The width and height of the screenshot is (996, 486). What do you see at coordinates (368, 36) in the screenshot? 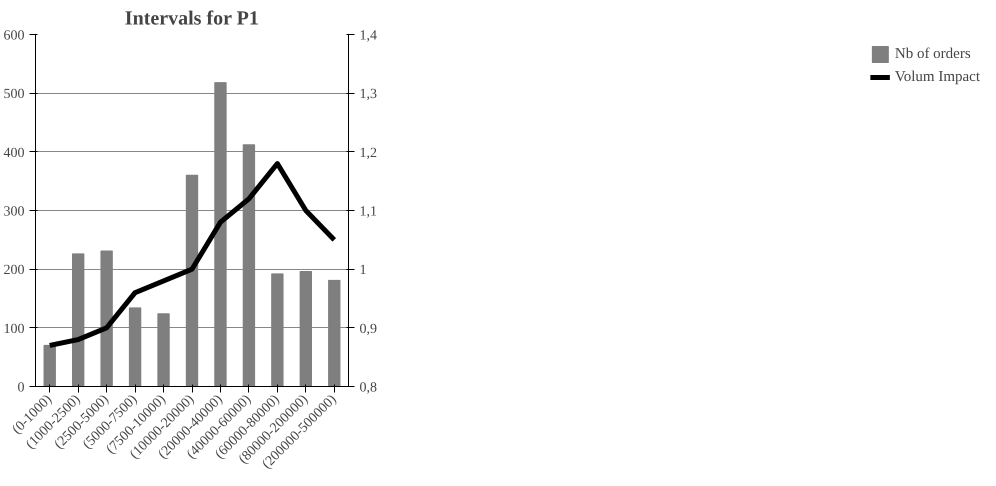
I see `y2-tick-label: 1,4` at bounding box center [368, 36].